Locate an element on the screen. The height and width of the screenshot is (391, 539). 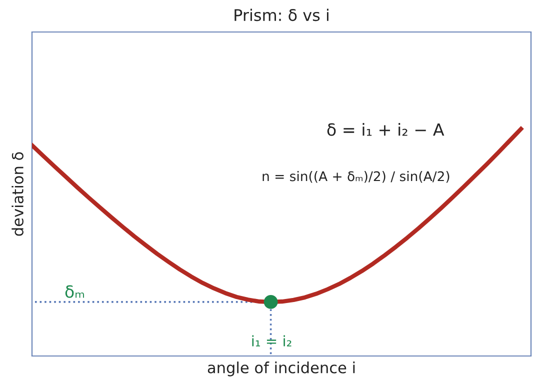
x-axis-title: angle of incidence i is located at coordinates (281, 369).